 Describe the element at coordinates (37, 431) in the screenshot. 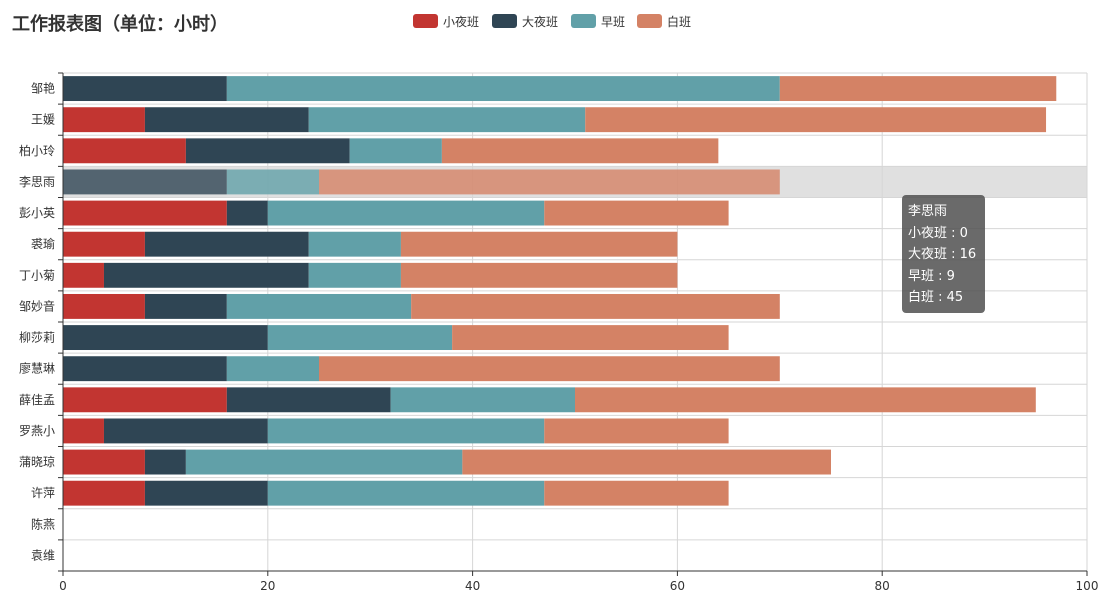

I see `y-tick-label: 罗燕小` at that location.